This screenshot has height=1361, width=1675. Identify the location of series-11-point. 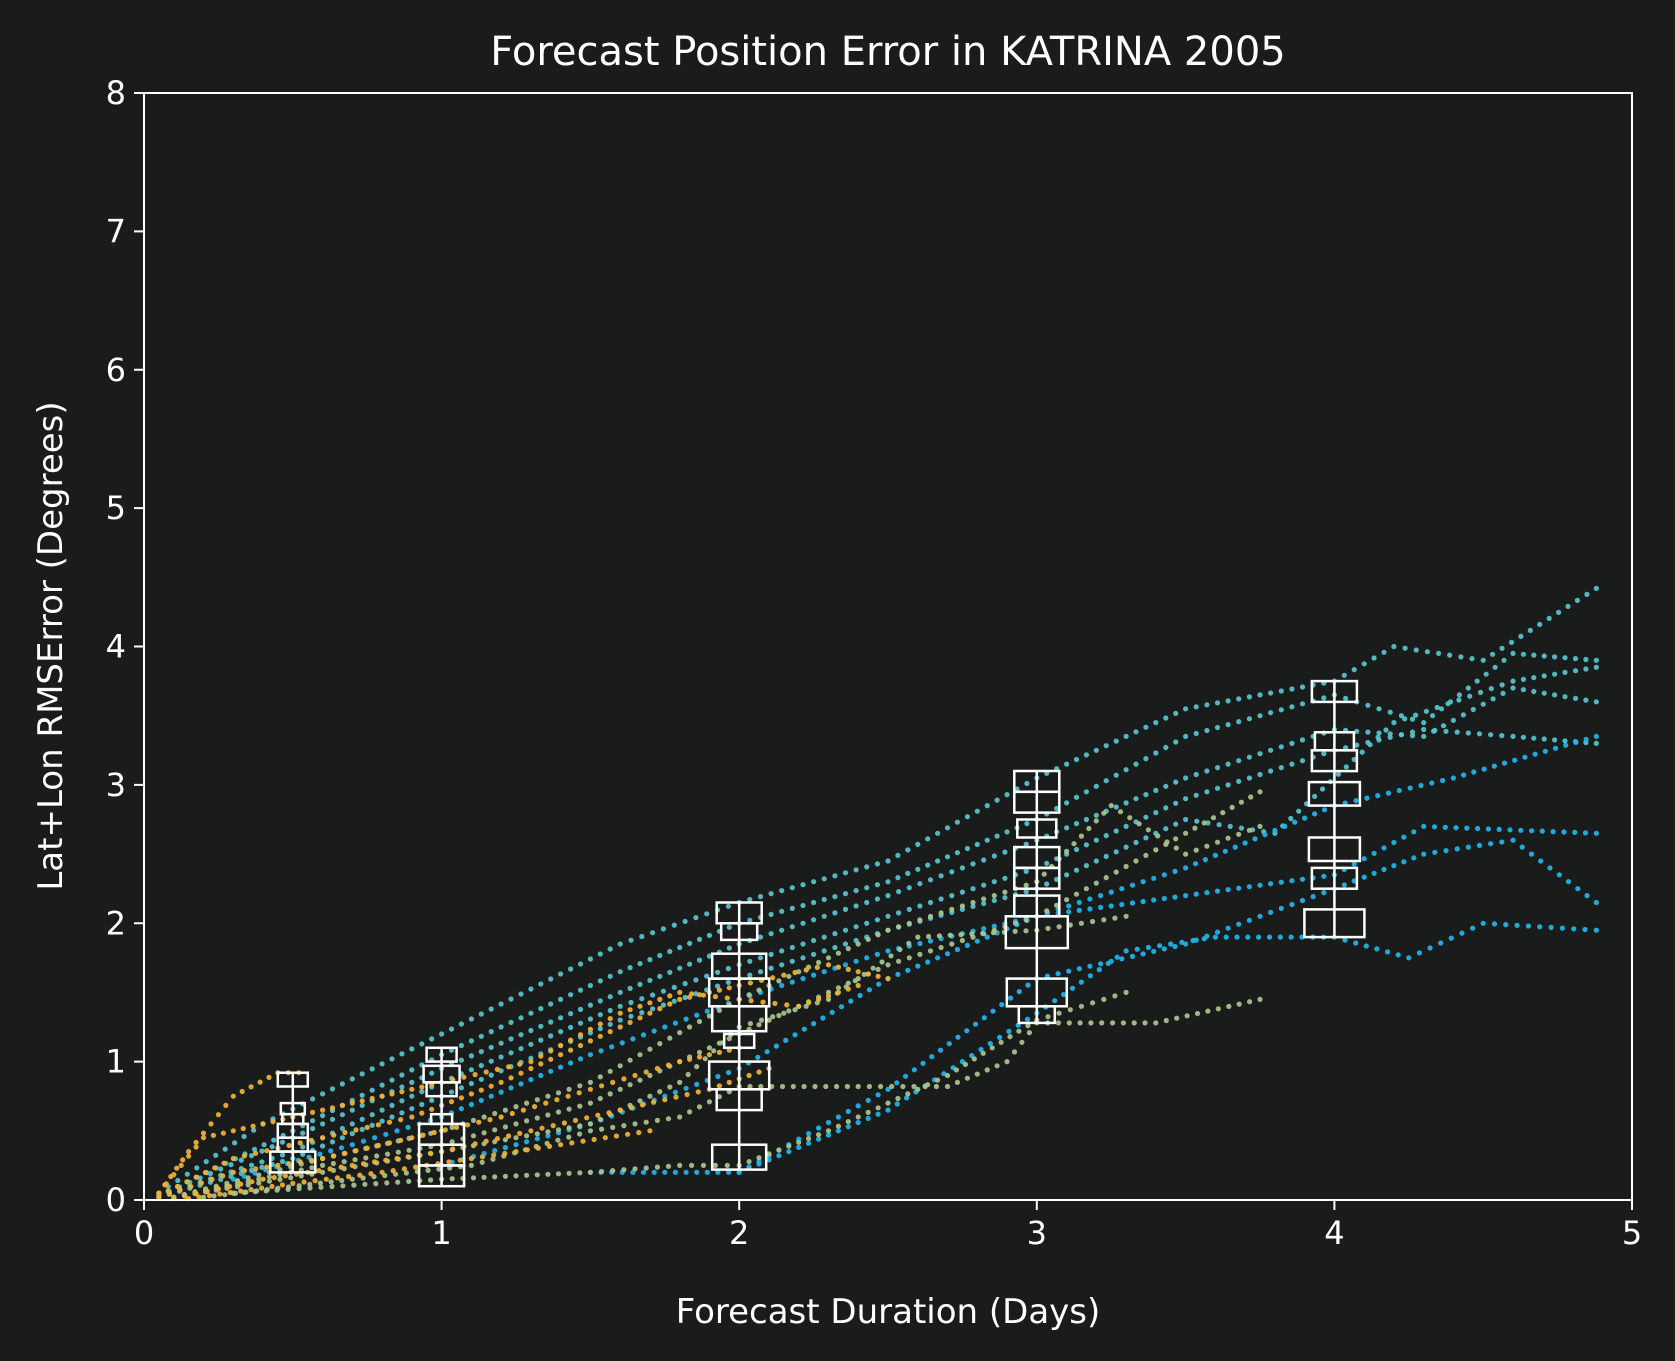
(1015, 931).